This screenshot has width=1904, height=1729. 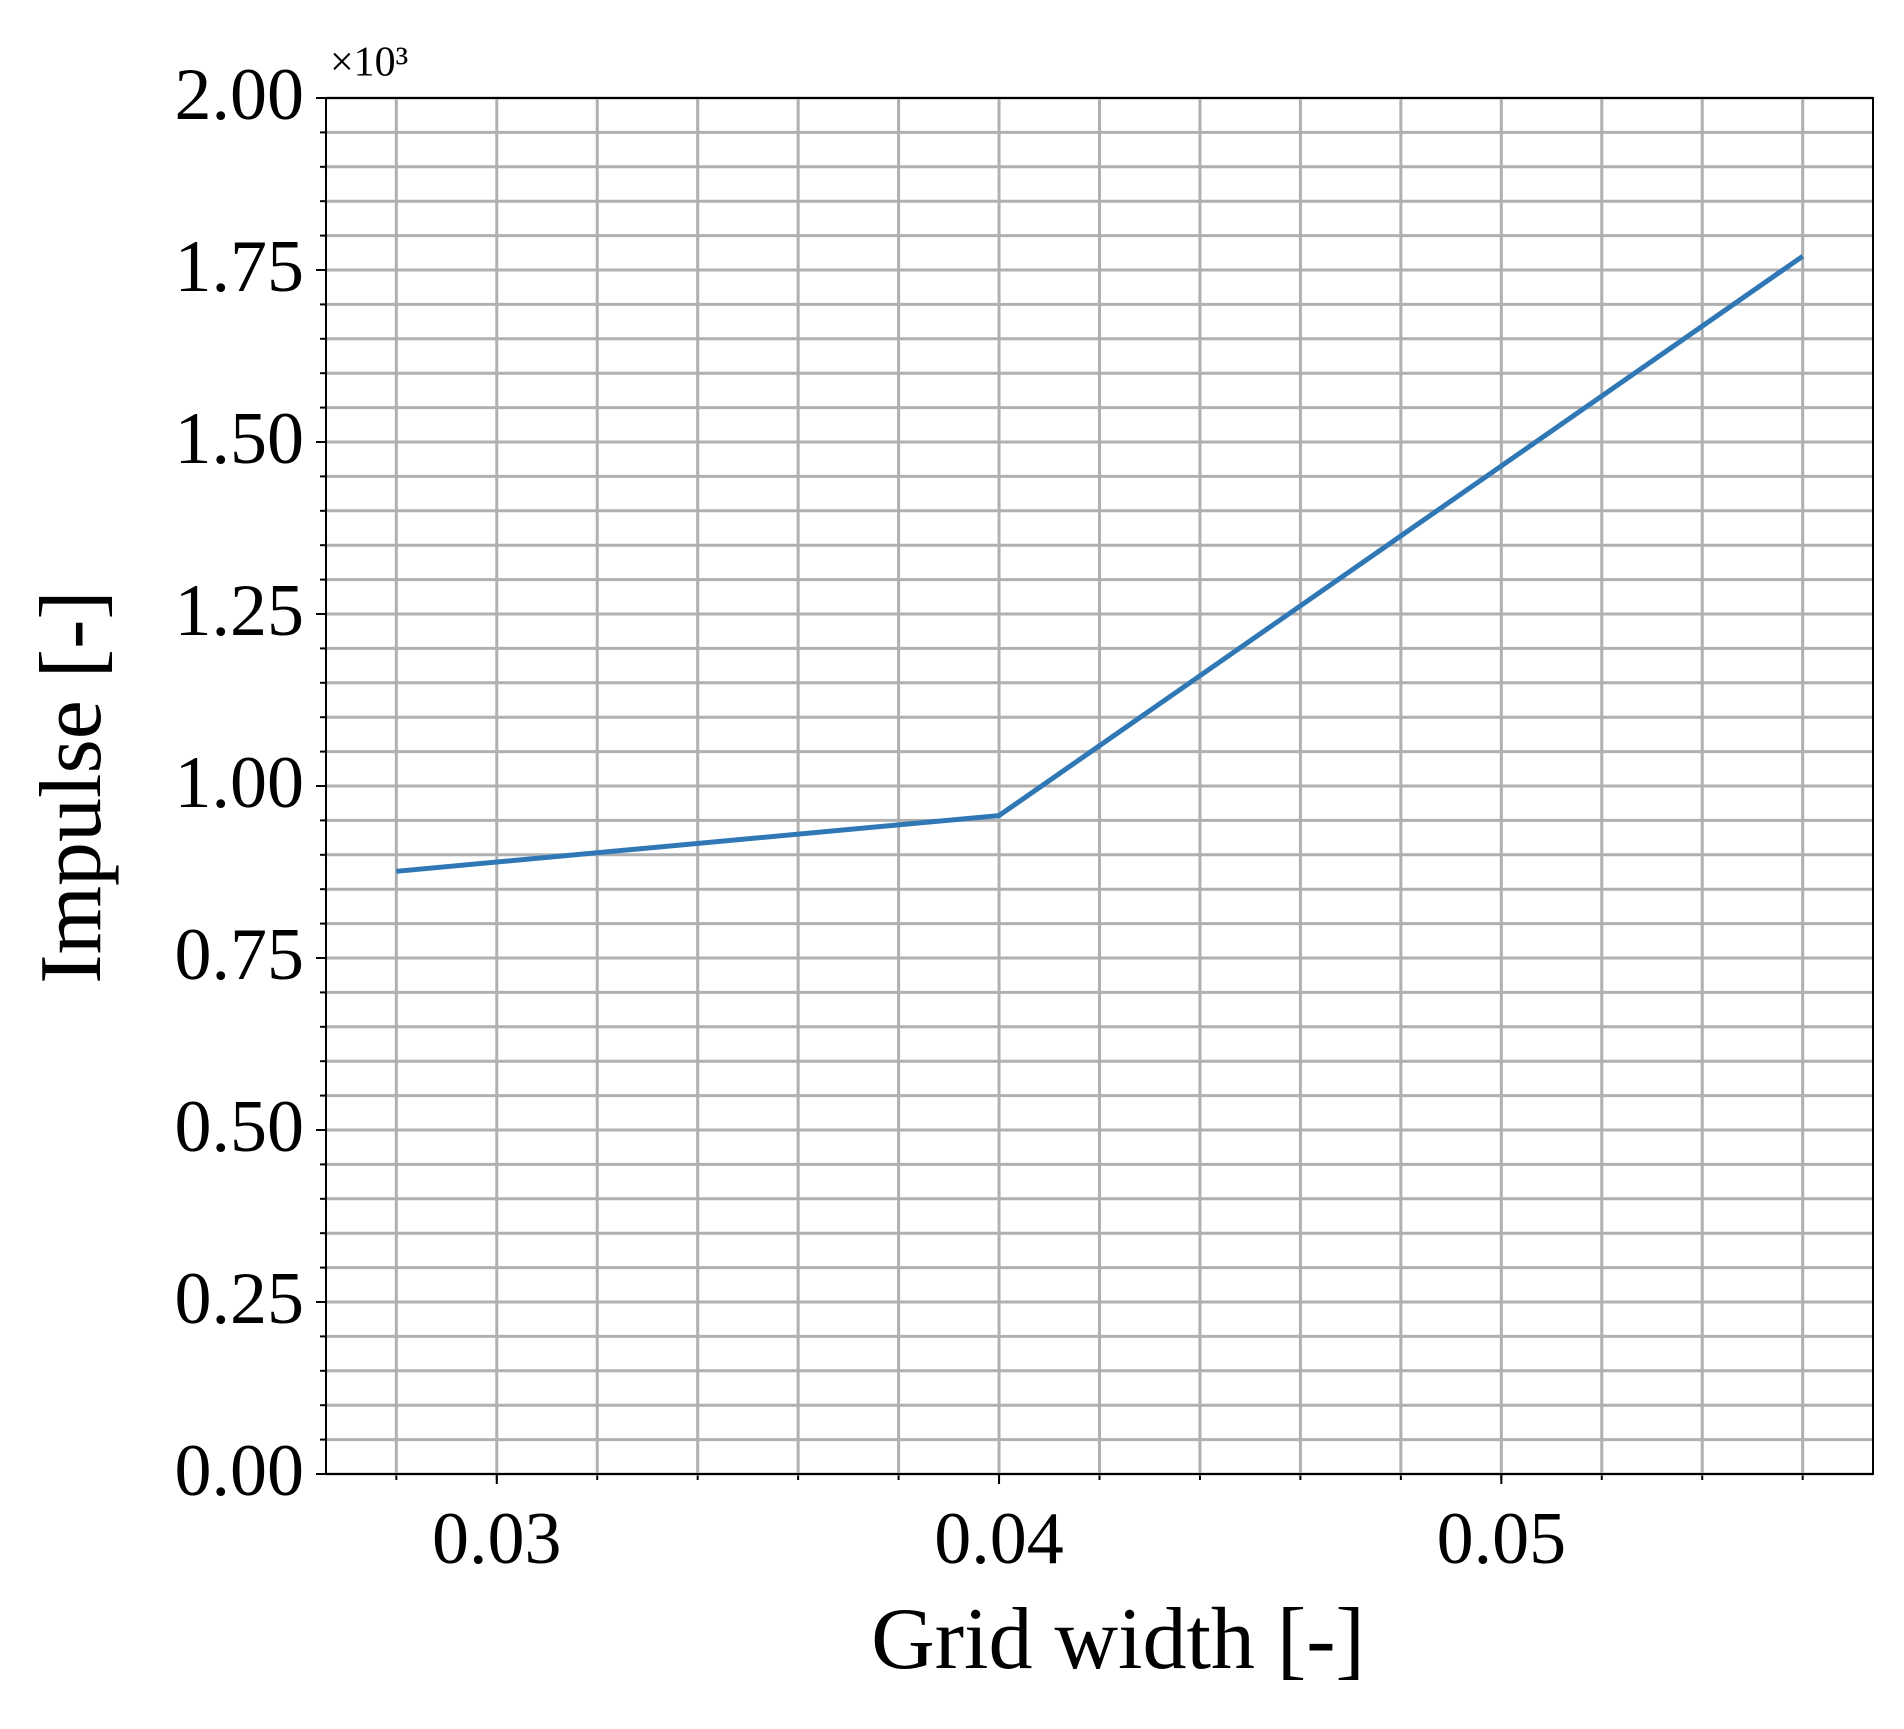 I want to click on y-tick-label: 0.00, so click(x=240, y=1471).